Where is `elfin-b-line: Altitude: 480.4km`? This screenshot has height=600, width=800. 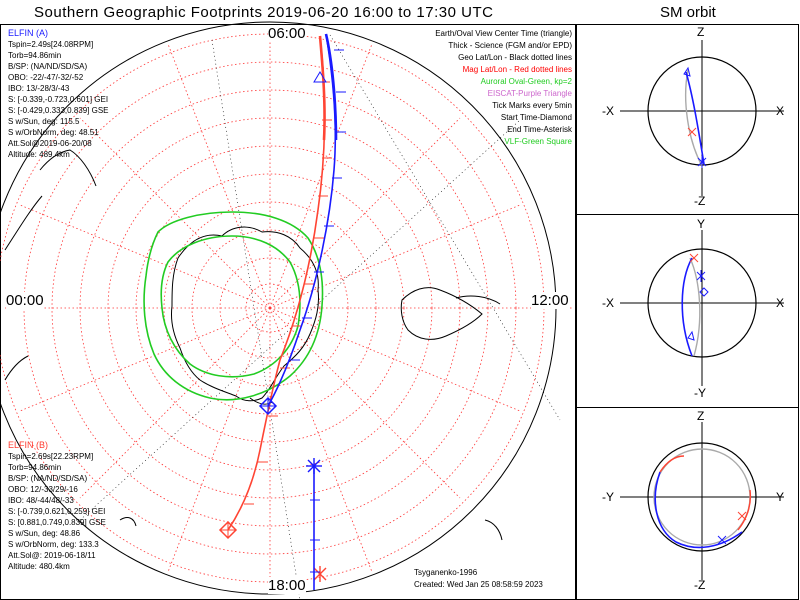
elfin-b-line: Altitude: 480.4km is located at coordinates (39, 566).